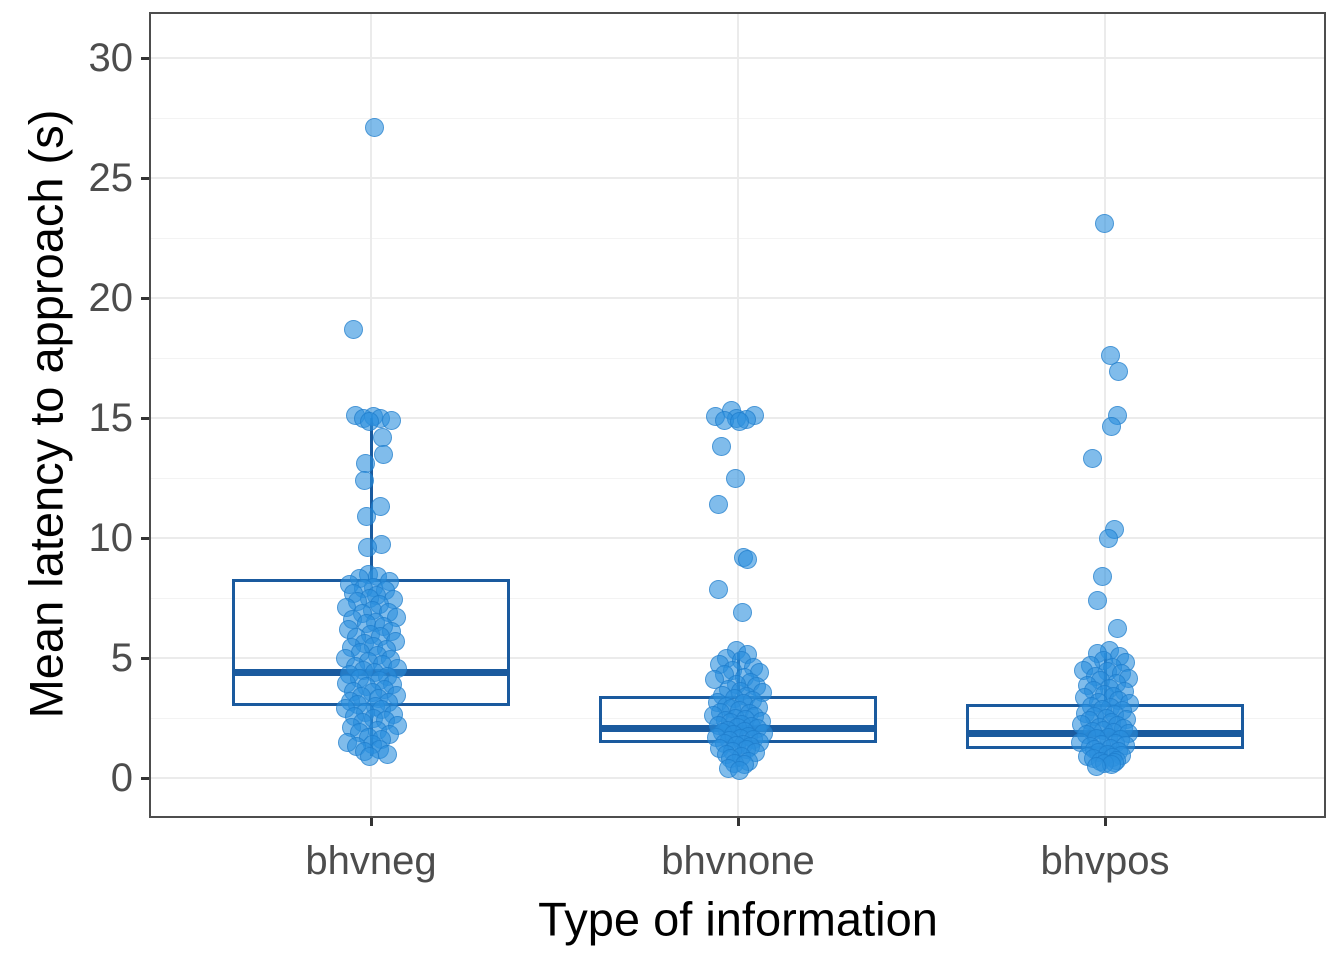 The height and width of the screenshot is (960, 1344). I want to click on x-tick-label-bhvpos: bhvpos, so click(1105, 861).